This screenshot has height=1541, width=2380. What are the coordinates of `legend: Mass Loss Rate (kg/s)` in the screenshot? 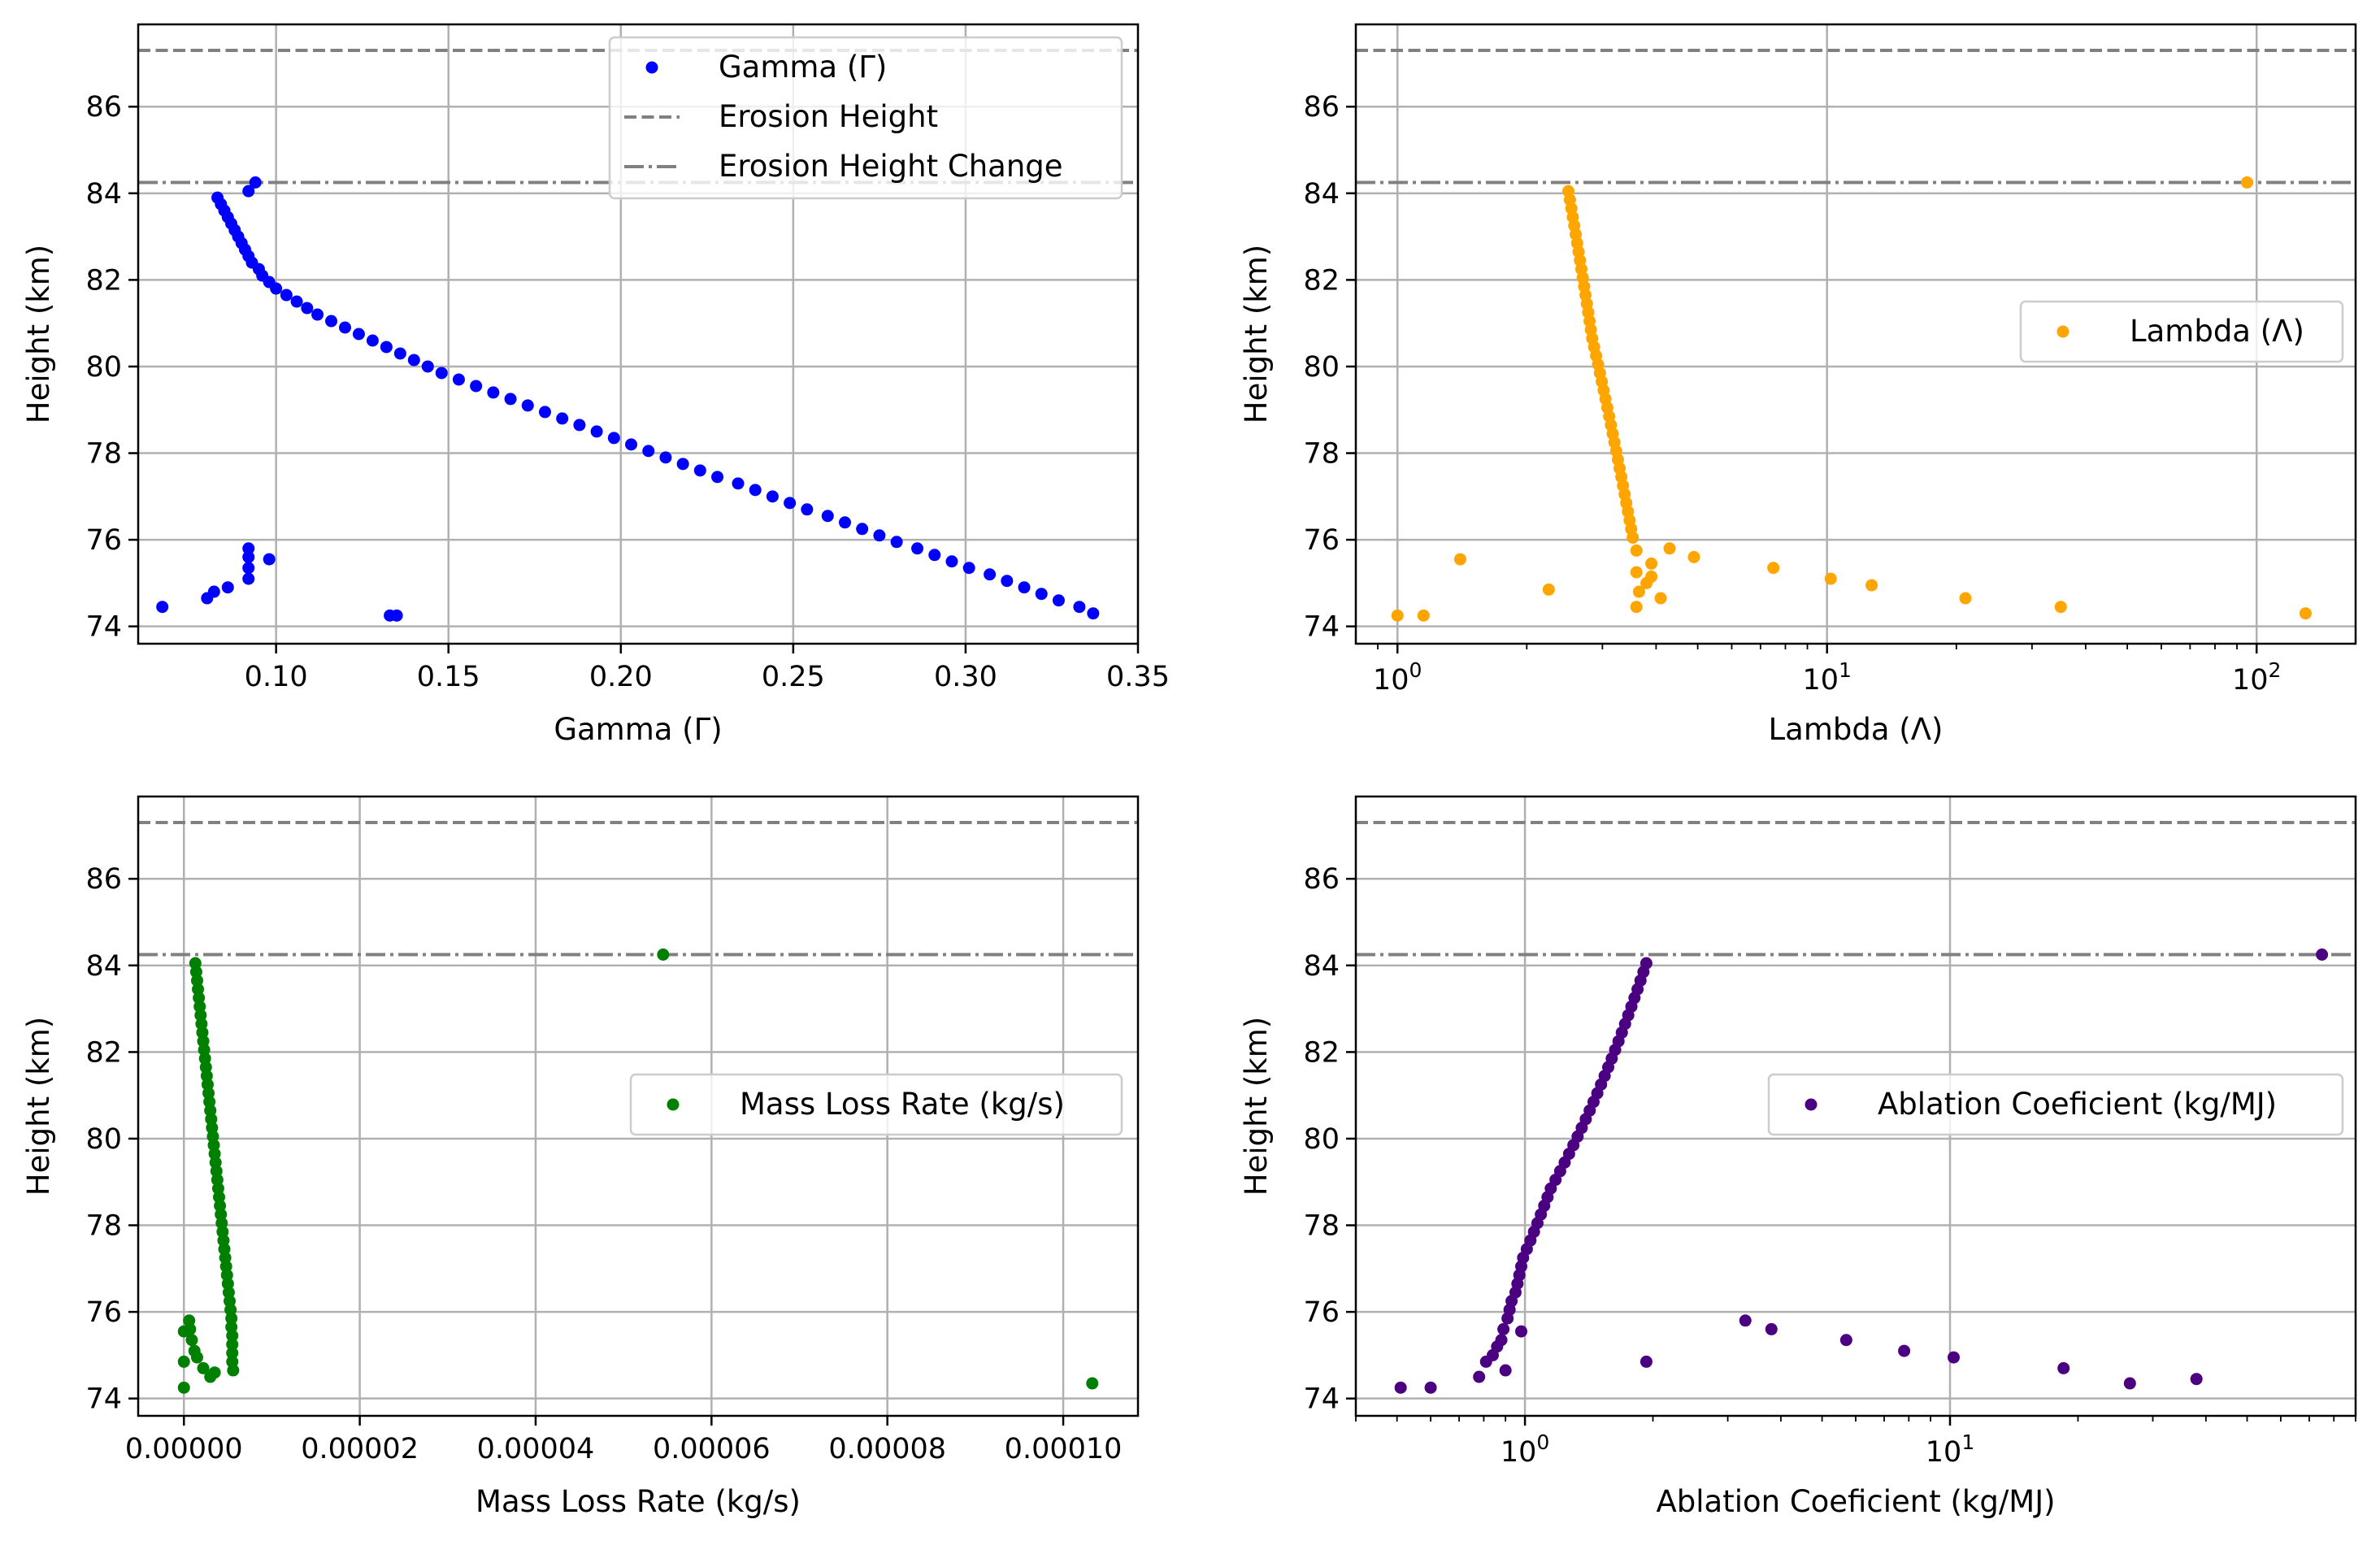 It's located at (876, 1105).